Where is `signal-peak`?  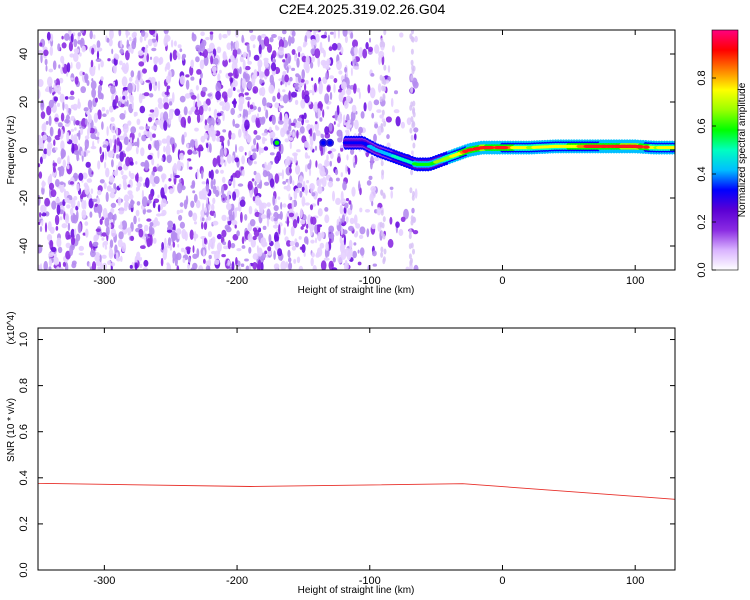
signal-peak is located at coordinates (505, 148).